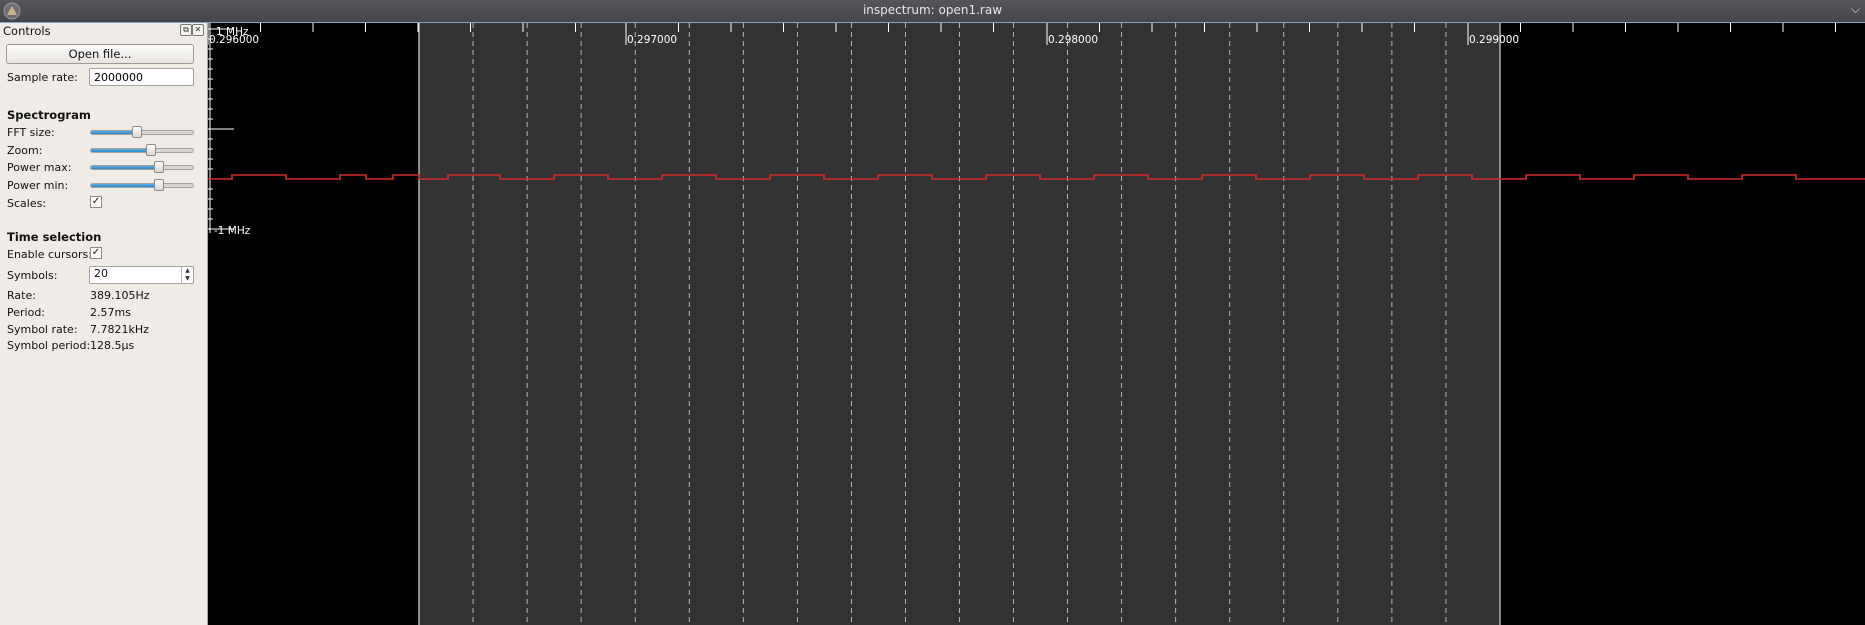 The image size is (1865, 625). Describe the element at coordinates (151, 150) in the screenshot. I see `zoom-slider-handle` at that location.